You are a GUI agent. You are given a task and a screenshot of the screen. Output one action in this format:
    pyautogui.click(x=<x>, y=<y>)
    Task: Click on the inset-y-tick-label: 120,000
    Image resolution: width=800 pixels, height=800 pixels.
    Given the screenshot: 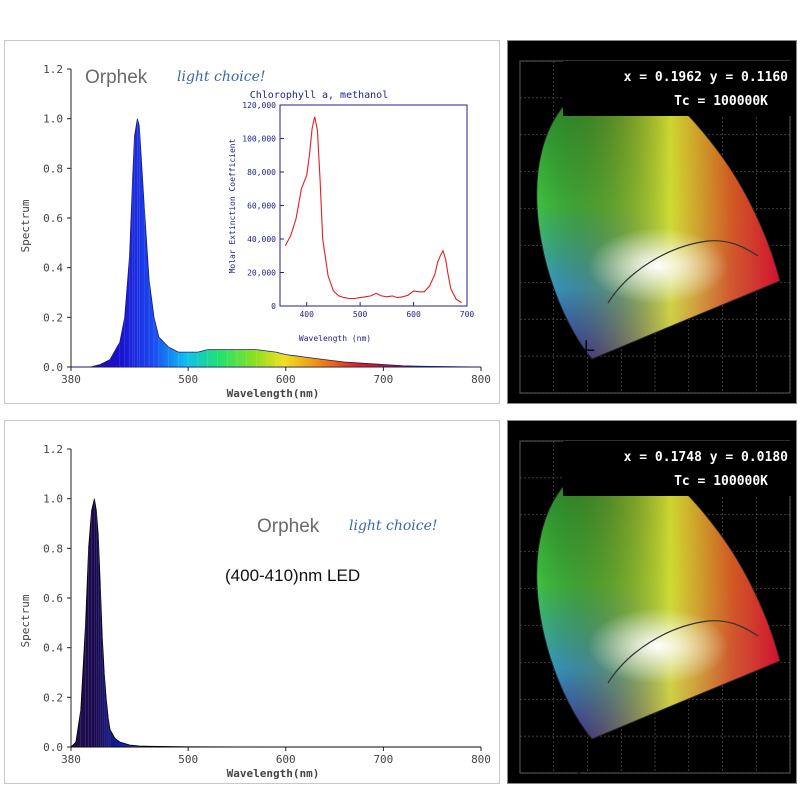 What is the action you would take?
    pyautogui.click(x=259, y=105)
    